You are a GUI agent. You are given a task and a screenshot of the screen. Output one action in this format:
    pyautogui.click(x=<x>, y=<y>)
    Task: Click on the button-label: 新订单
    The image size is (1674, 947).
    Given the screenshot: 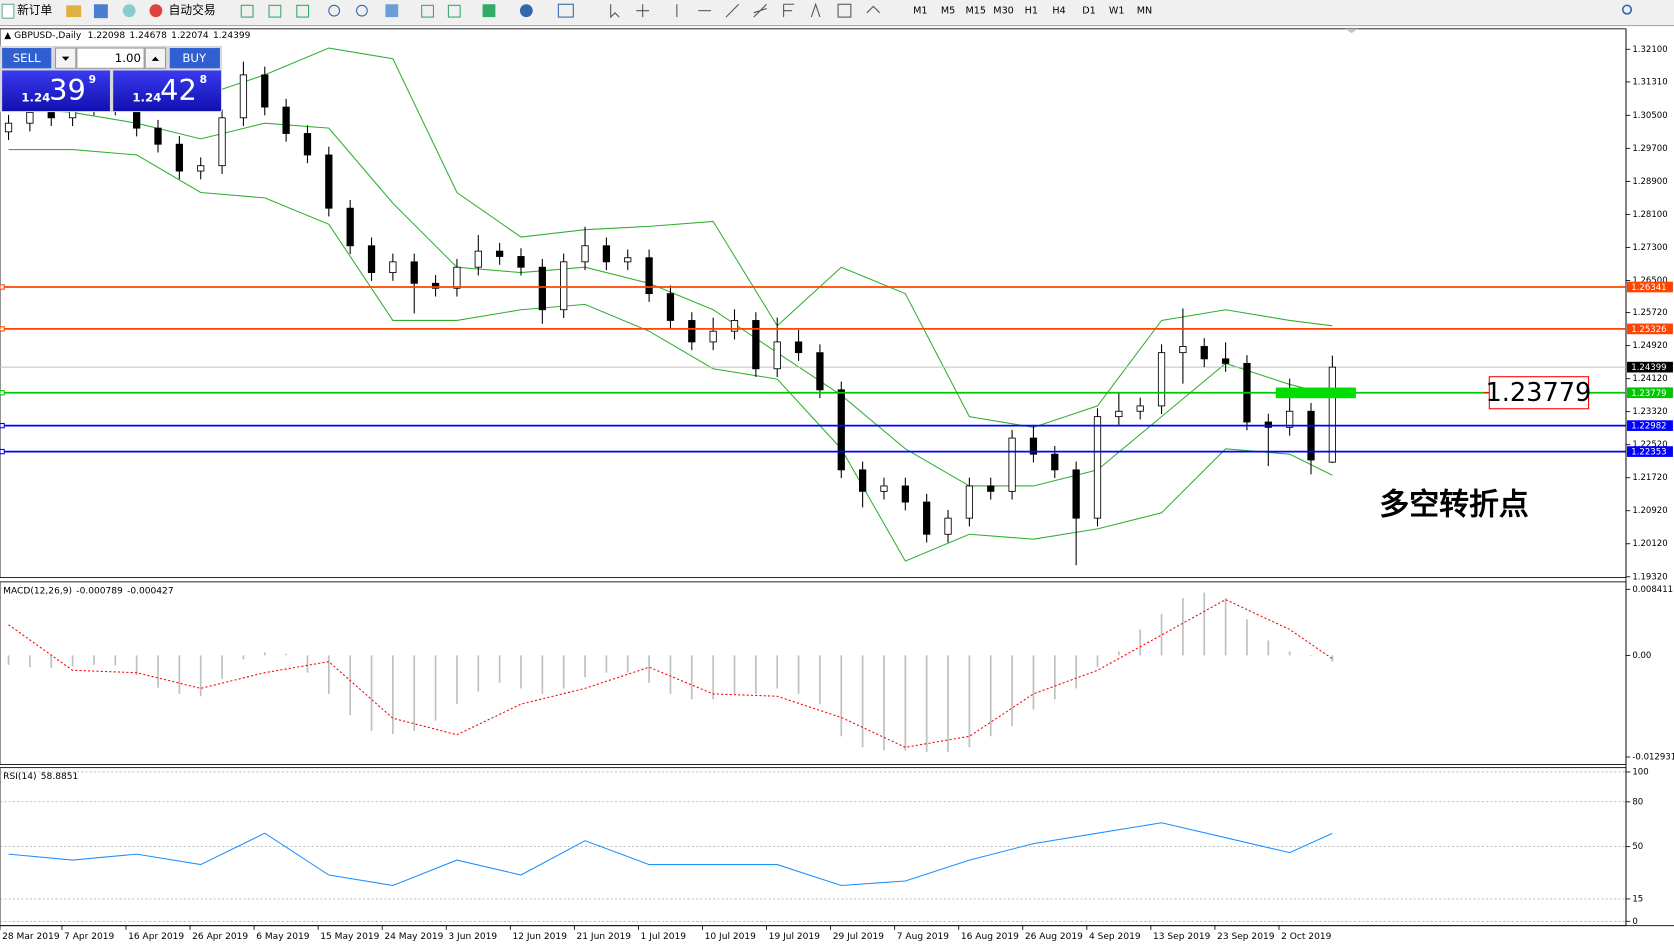 What is the action you would take?
    pyautogui.click(x=34, y=10)
    